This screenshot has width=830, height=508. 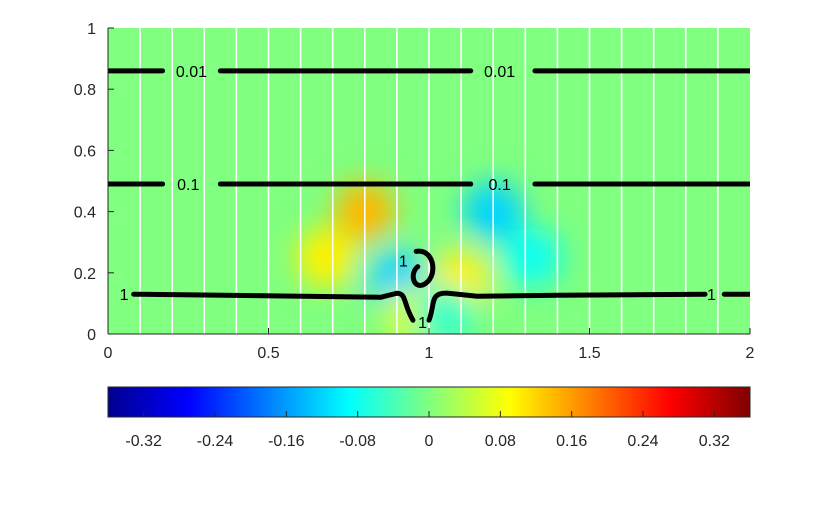 I want to click on x-axis-ticks: 0 0.5 1 1.5 2, so click(x=429, y=345).